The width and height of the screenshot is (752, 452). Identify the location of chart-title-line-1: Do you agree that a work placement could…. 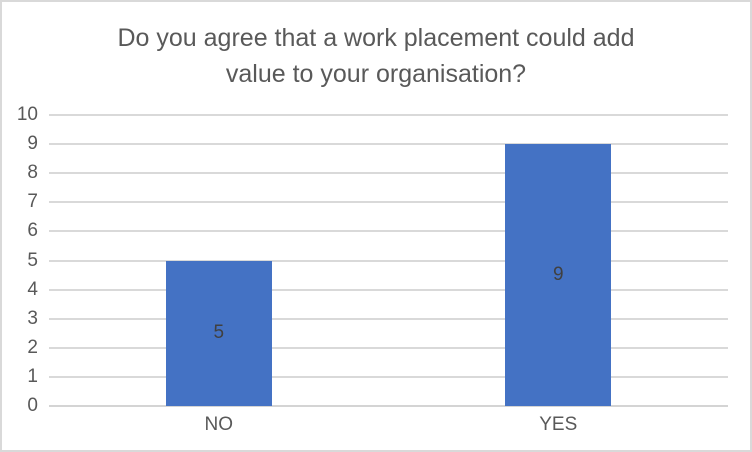
(376, 38).